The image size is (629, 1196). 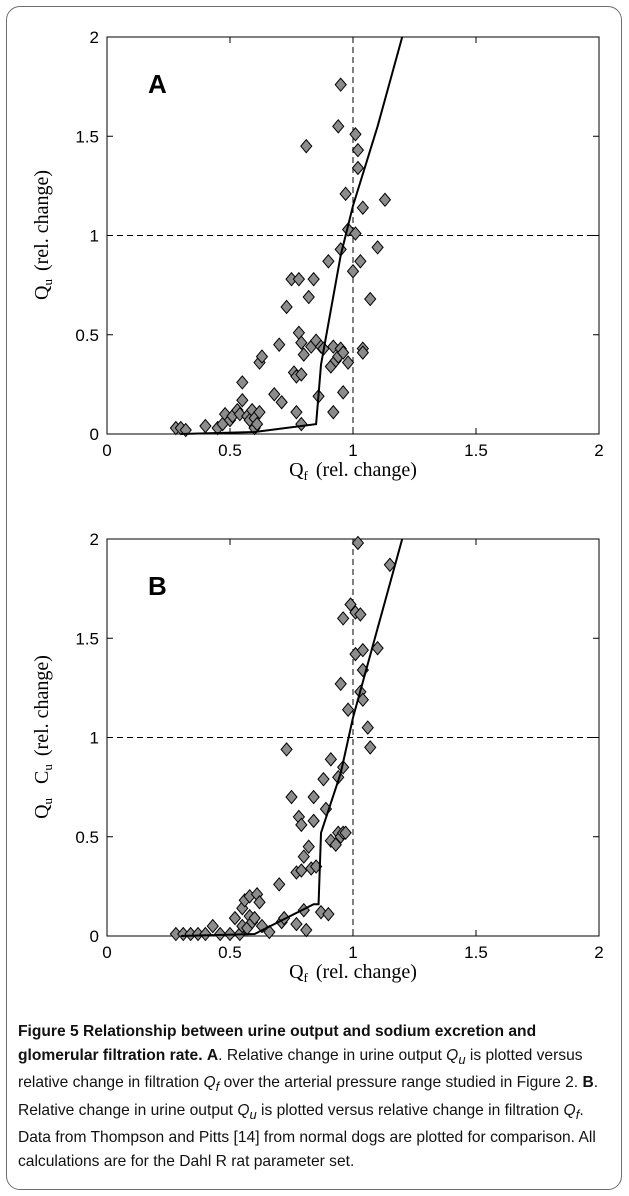 What do you see at coordinates (157, 84) in the screenshot?
I see `panel-label: A` at bounding box center [157, 84].